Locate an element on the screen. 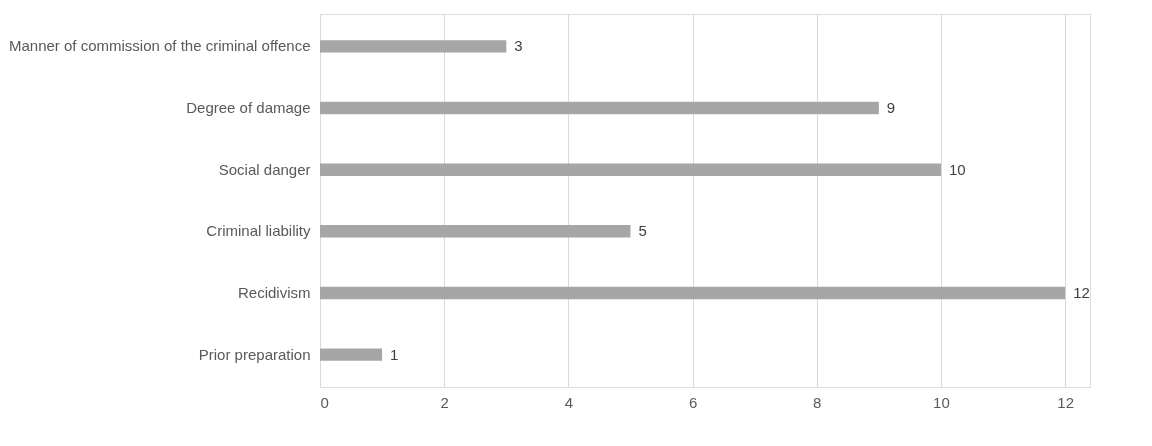 The height and width of the screenshot is (446, 1152). x-tick-label: 4 is located at coordinates (569, 402).